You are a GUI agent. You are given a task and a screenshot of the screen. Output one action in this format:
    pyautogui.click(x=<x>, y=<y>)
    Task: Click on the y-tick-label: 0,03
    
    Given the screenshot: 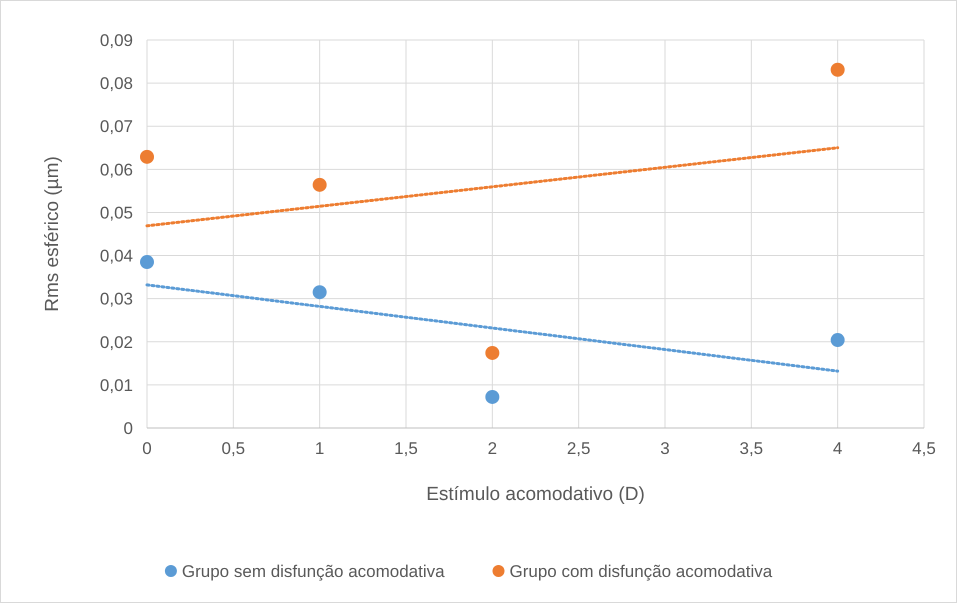 What is the action you would take?
    pyautogui.click(x=116, y=299)
    